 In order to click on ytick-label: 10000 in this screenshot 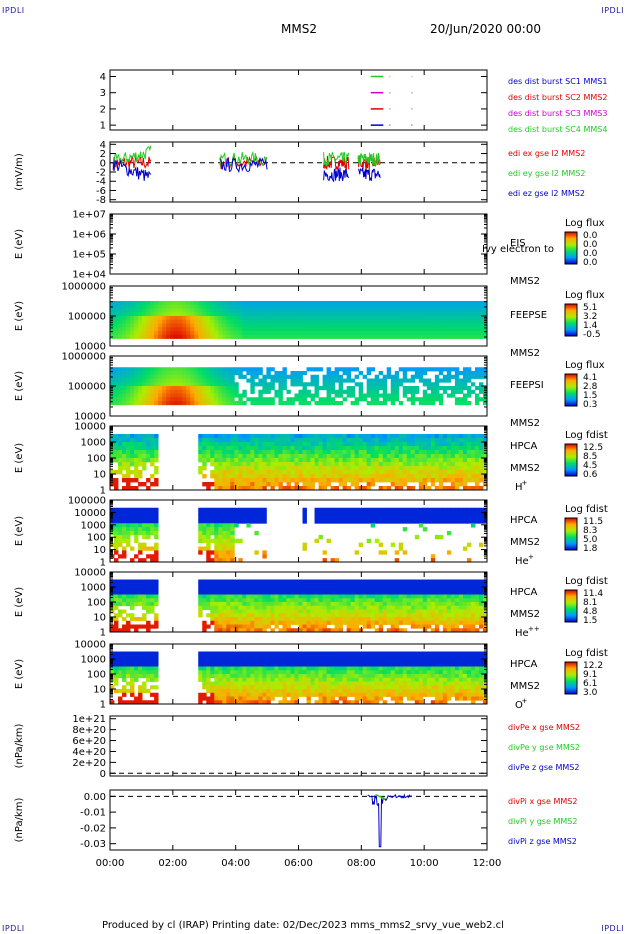, I will do `click(90, 347)`.